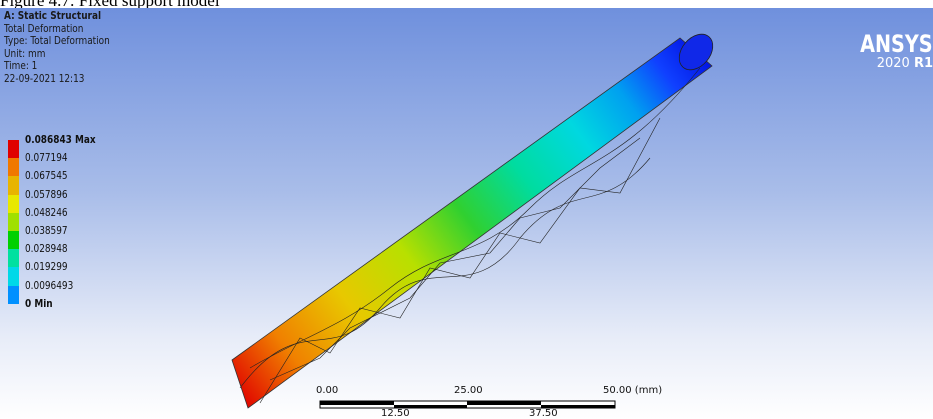 The image size is (933, 419). Describe the element at coordinates (57, 41) in the screenshot. I see `header-line: Type: Total Deformation` at that location.